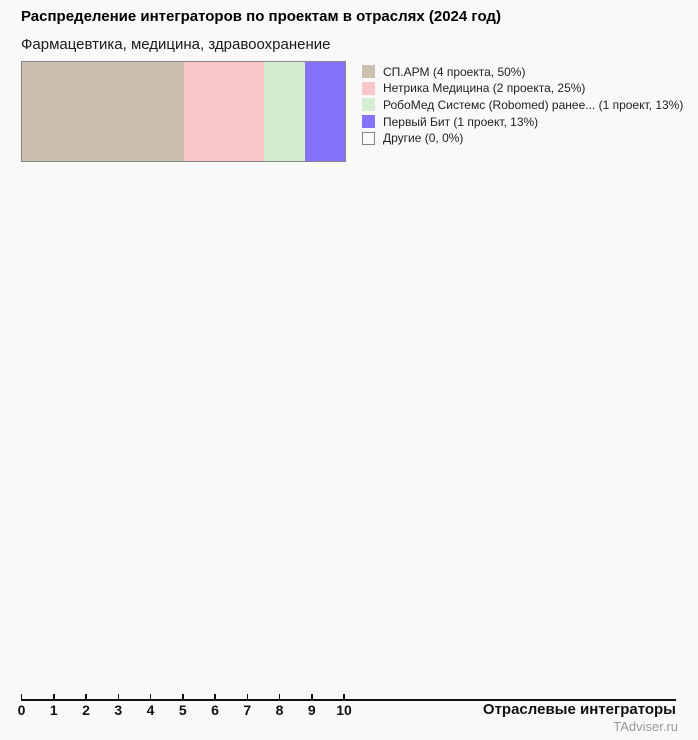 The width and height of the screenshot is (698, 740). Describe the element at coordinates (247, 710) in the screenshot. I see `x-tick-label: 7` at that location.